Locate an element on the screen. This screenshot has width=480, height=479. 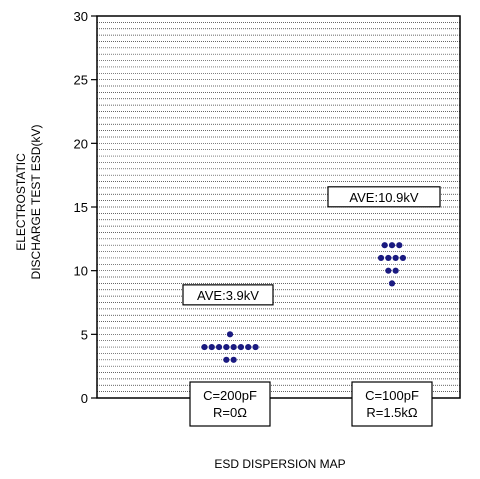
y-tick-label: 0 is located at coordinates (84, 398).